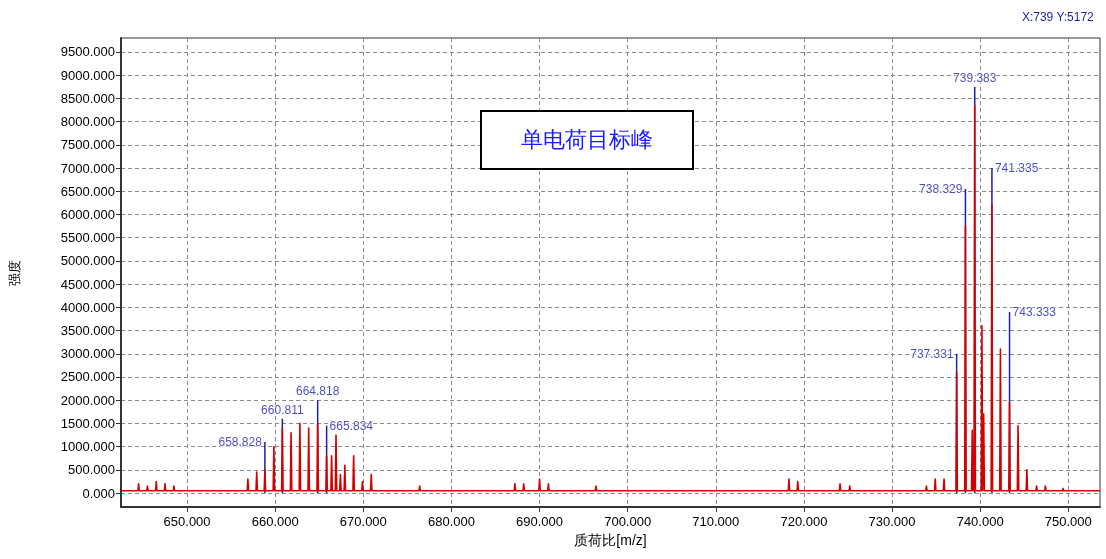 The image size is (1106, 559). I want to click on annotation: 737.331, so click(932, 353).